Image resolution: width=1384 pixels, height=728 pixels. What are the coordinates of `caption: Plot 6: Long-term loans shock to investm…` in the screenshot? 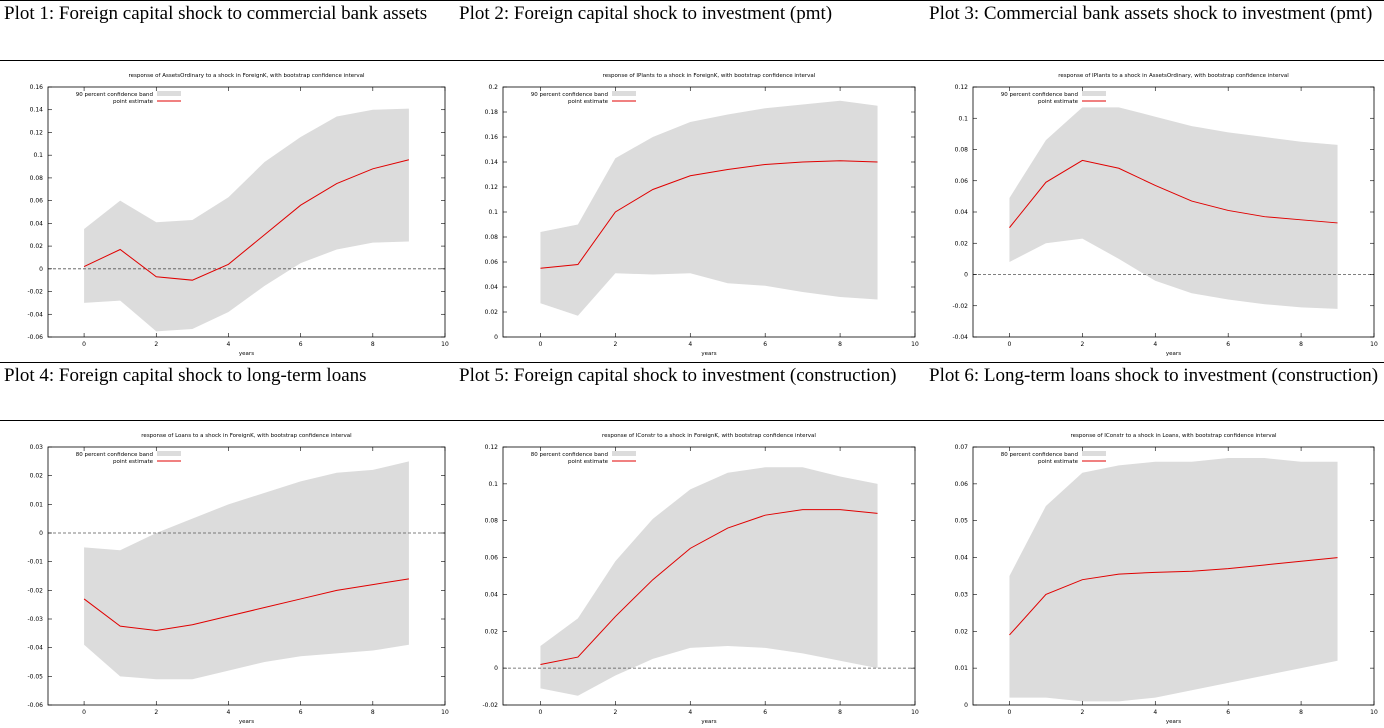 It's located at (1154, 392).